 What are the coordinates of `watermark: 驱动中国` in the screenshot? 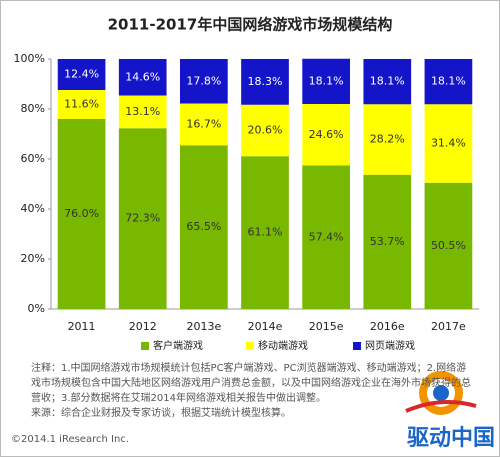 It's located at (451, 438).